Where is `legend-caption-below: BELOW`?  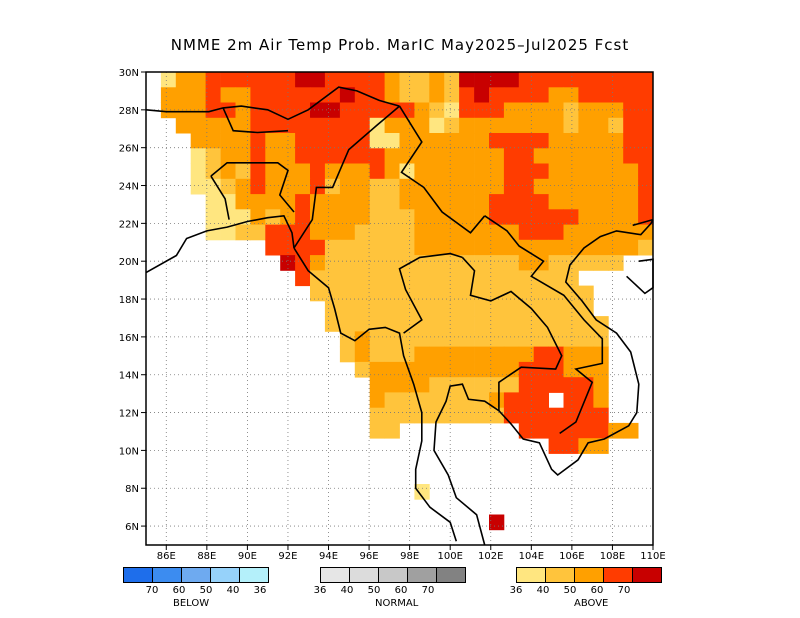
legend-caption-below: BELOW is located at coordinates (191, 603).